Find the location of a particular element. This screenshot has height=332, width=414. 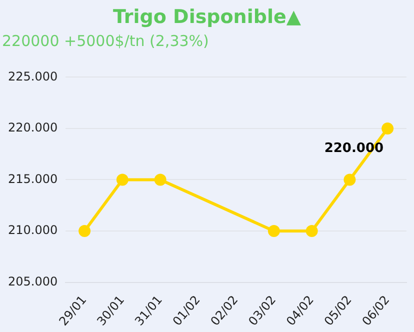

chart-title: Trigo Disponible▲ is located at coordinates (207, 17).